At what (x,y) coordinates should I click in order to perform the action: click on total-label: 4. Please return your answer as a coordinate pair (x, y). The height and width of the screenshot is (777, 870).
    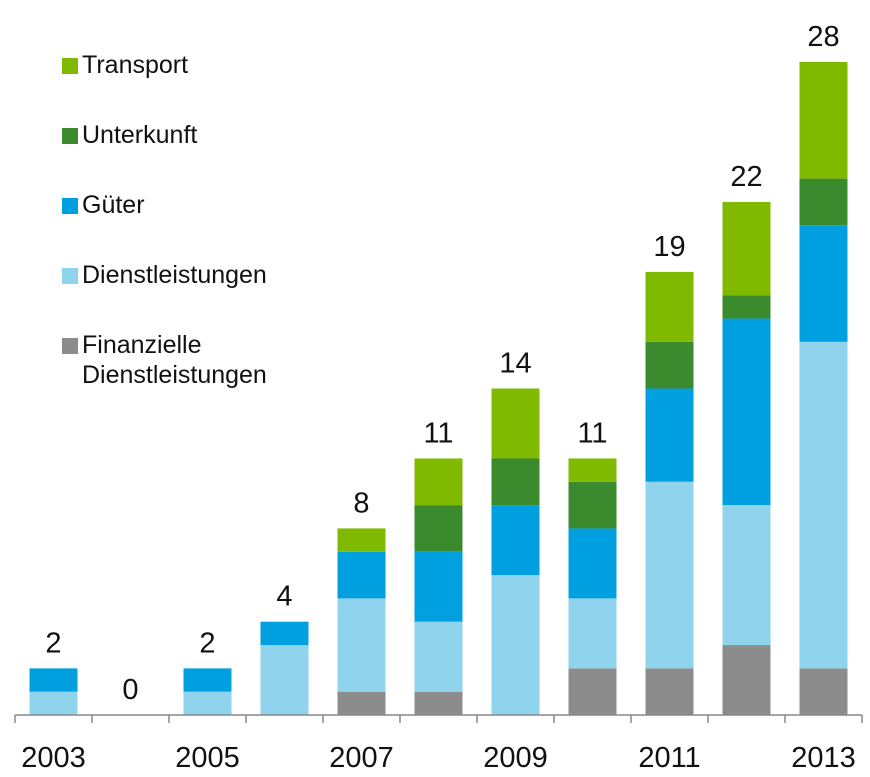
    Looking at the image, I should click on (284, 597).